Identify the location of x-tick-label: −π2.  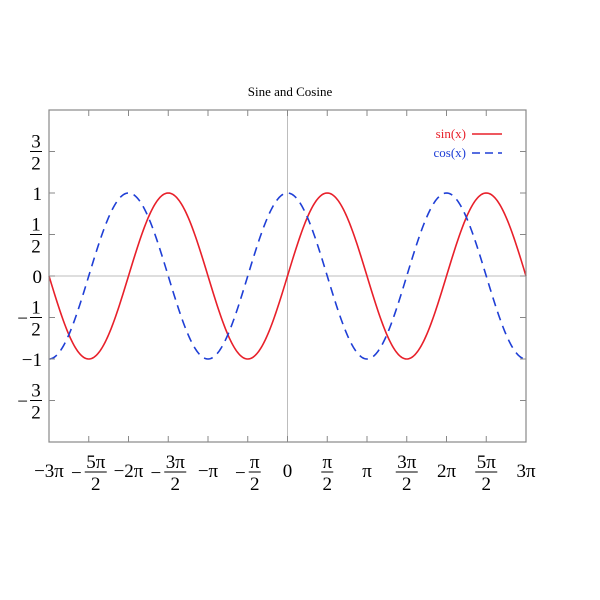
(248, 473).